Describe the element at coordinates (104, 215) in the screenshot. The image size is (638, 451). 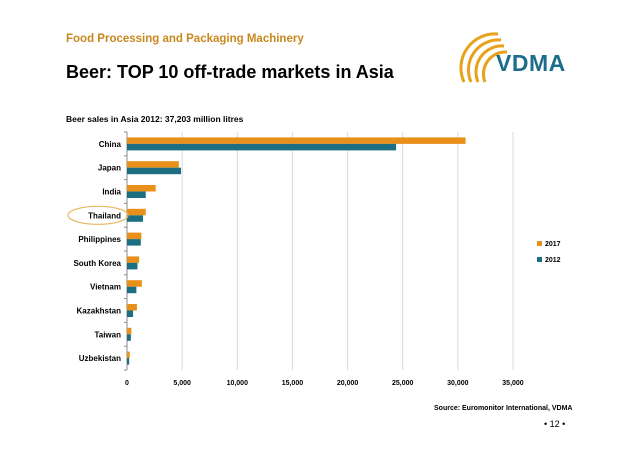
I see `category-label: Thailand` at that location.